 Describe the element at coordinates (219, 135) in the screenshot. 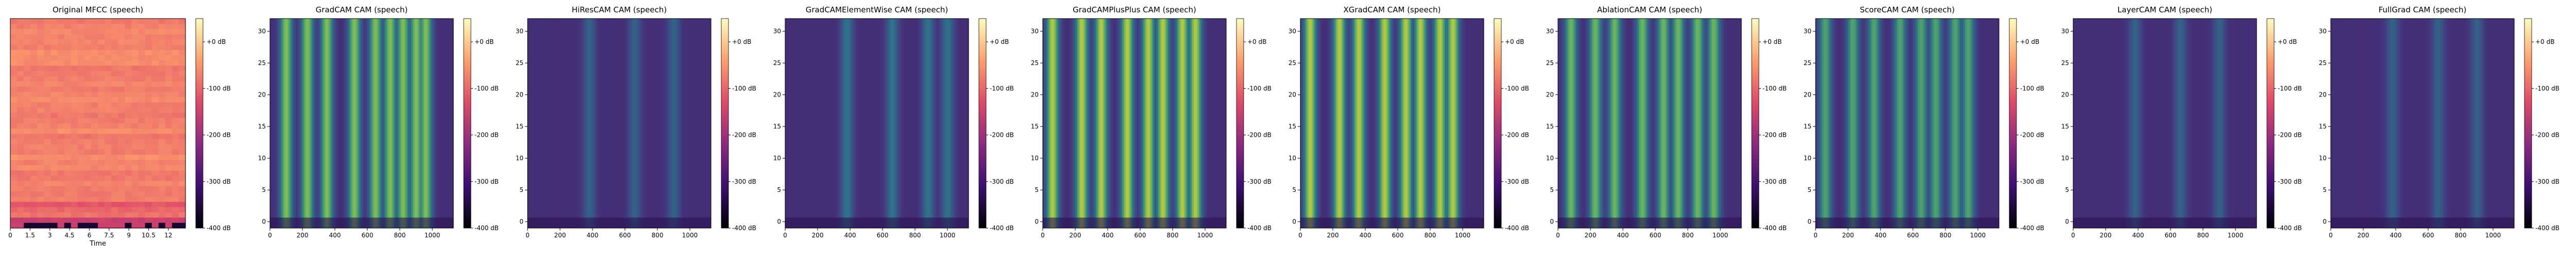

I see `colorbar-label: -200 dB` at that location.